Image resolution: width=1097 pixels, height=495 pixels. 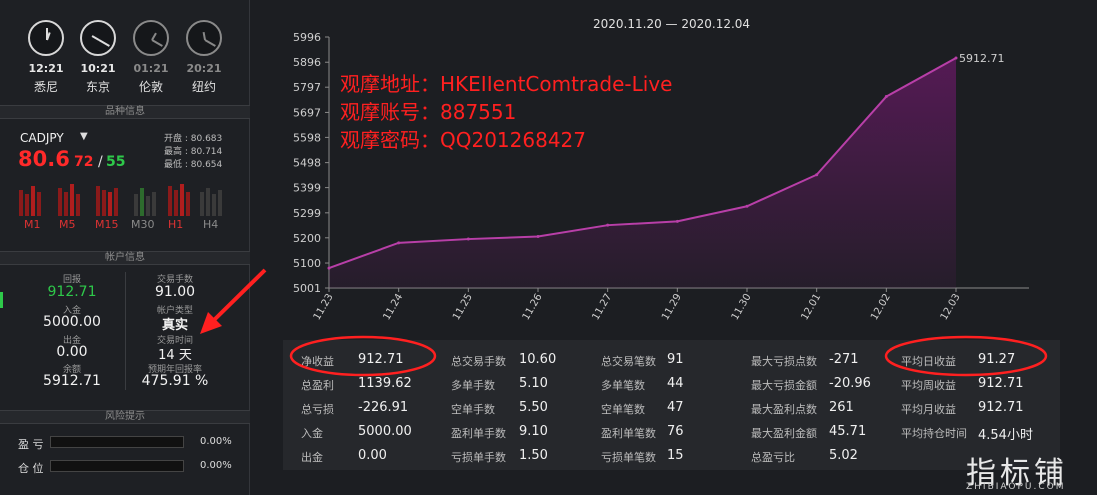 I want to click on y-tick-label: 5299, so click(x=307, y=213).